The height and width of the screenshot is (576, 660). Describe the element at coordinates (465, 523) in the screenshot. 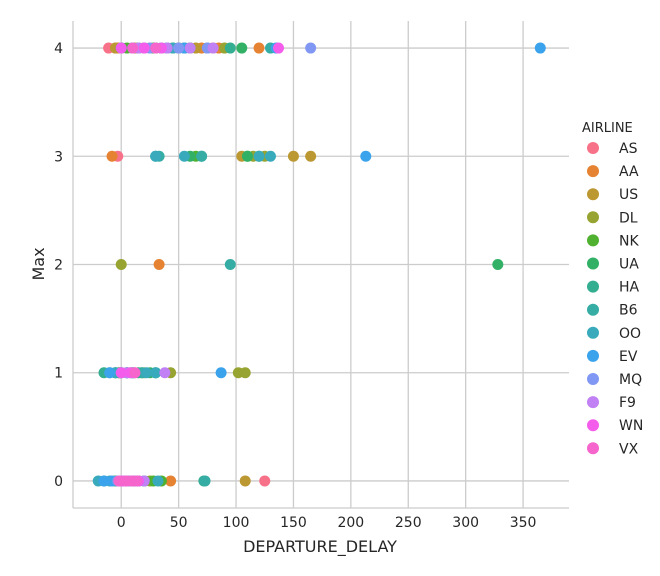

I see `x-tick-label: 300` at that location.